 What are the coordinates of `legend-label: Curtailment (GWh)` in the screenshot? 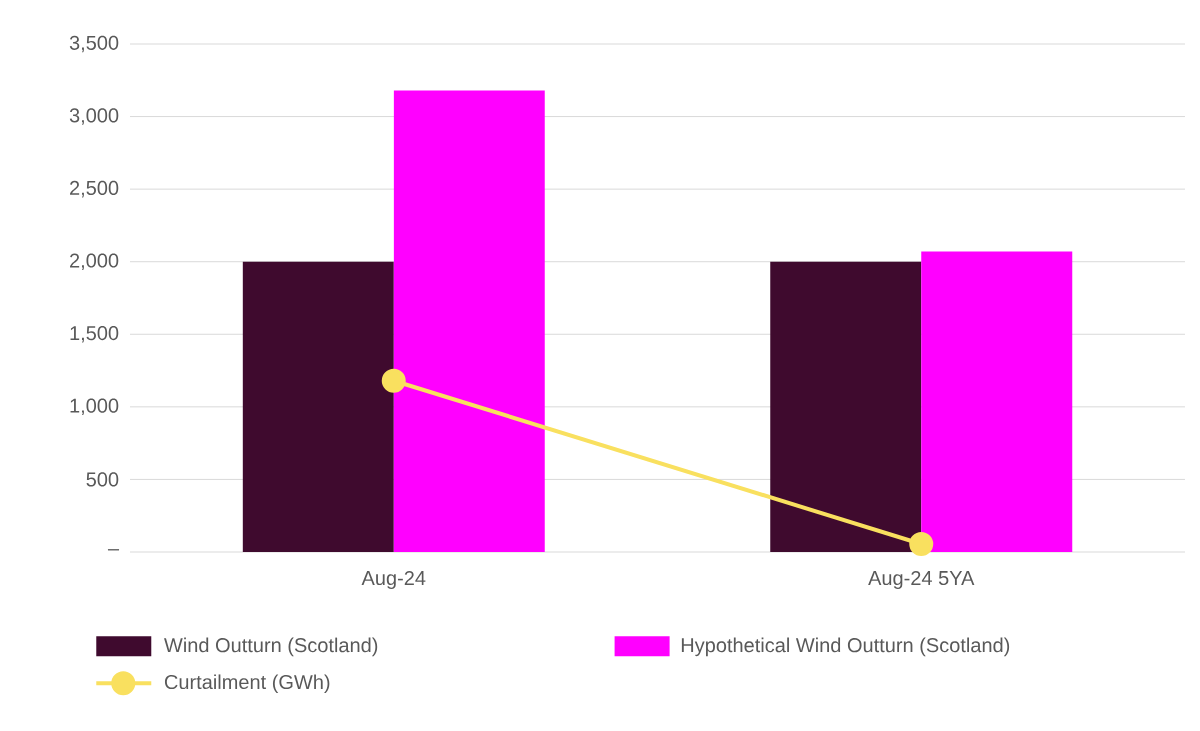 It's located at (247, 684).